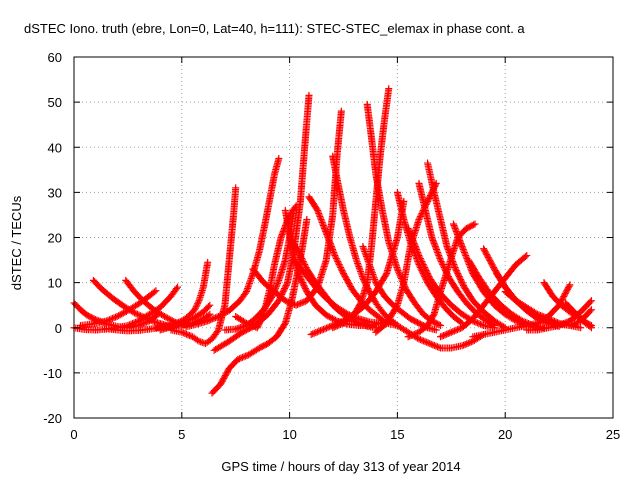 The height and width of the screenshot is (480, 640). What do you see at coordinates (289, 434) in the screenshot?
I see `x-tick-label: 10` at bounding box center [289, 434].